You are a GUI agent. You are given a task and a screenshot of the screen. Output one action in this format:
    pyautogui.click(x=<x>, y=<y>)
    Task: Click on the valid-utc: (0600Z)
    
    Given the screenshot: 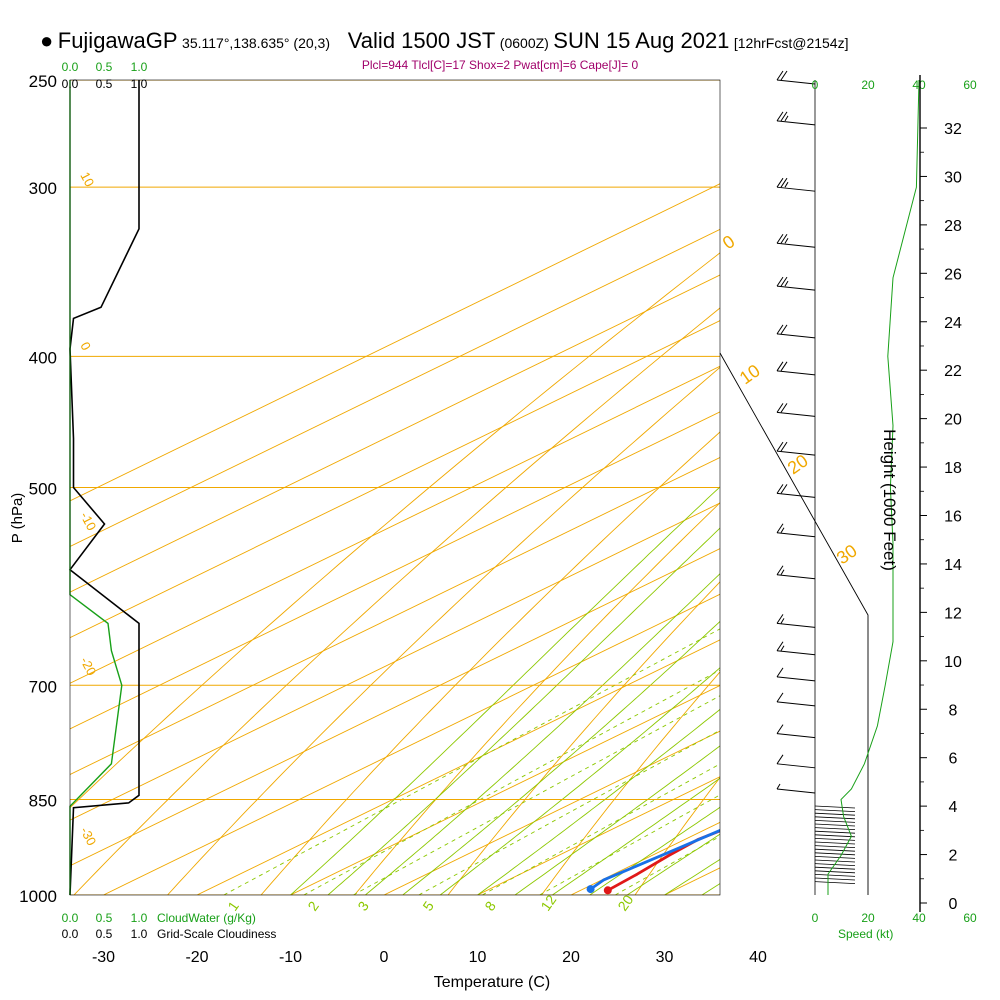 What is the action you would take?
    pyautogui.click(x=524, y=43)
    